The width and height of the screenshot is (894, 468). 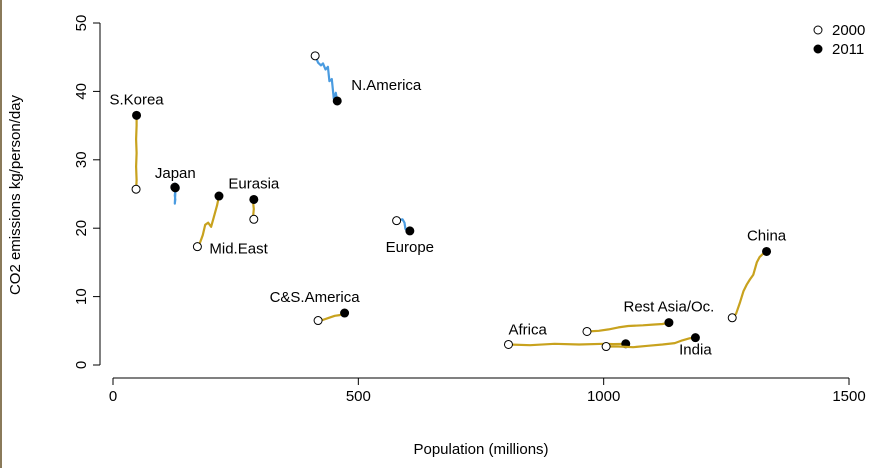 What do you see at coordinates (136, 99) in the screenshot?
I see `s-korea-label: S.Korea` at bounding box center [136, 99].